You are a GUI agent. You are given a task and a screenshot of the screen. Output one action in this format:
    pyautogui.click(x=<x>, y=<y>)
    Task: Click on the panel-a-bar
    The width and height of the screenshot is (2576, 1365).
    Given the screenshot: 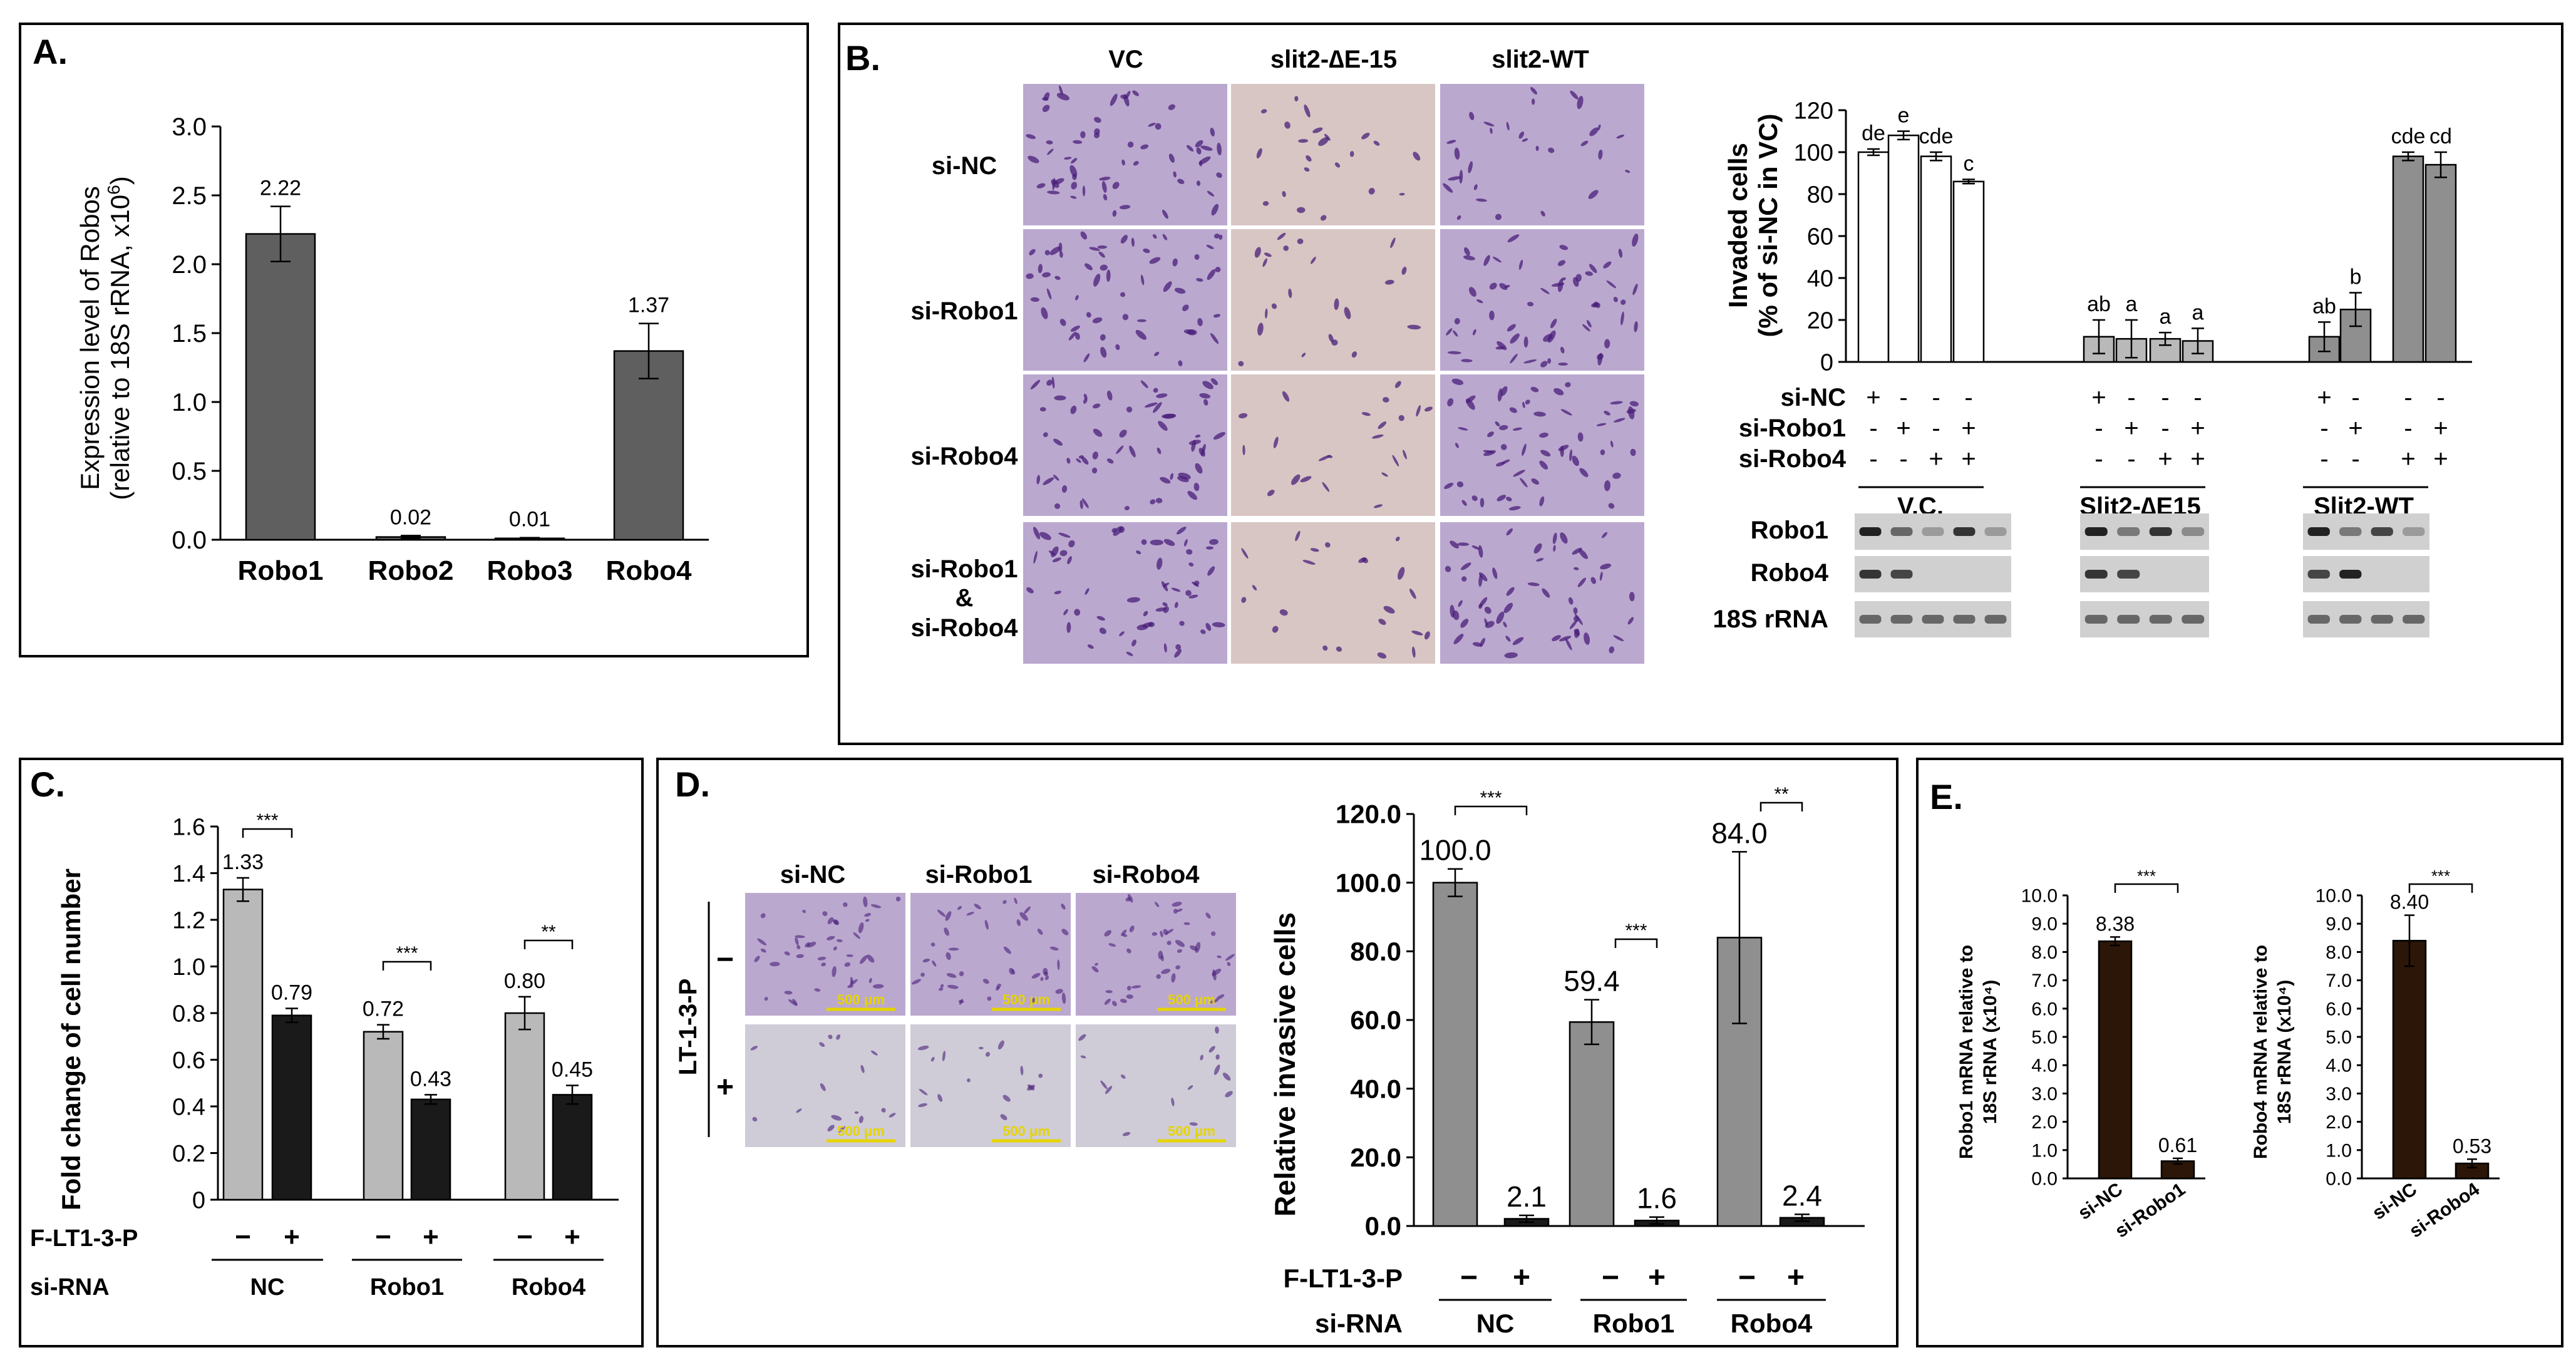 What is the action you would take?
    pyautogui.click(x=281, y=387)
    